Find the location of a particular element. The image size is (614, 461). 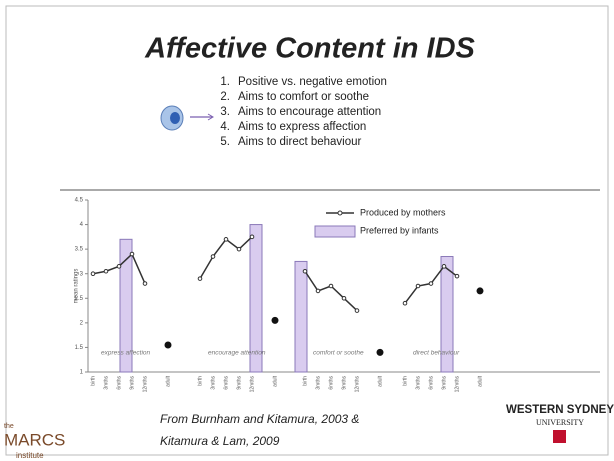

logo-text: the is located at coordinates (9, 426).